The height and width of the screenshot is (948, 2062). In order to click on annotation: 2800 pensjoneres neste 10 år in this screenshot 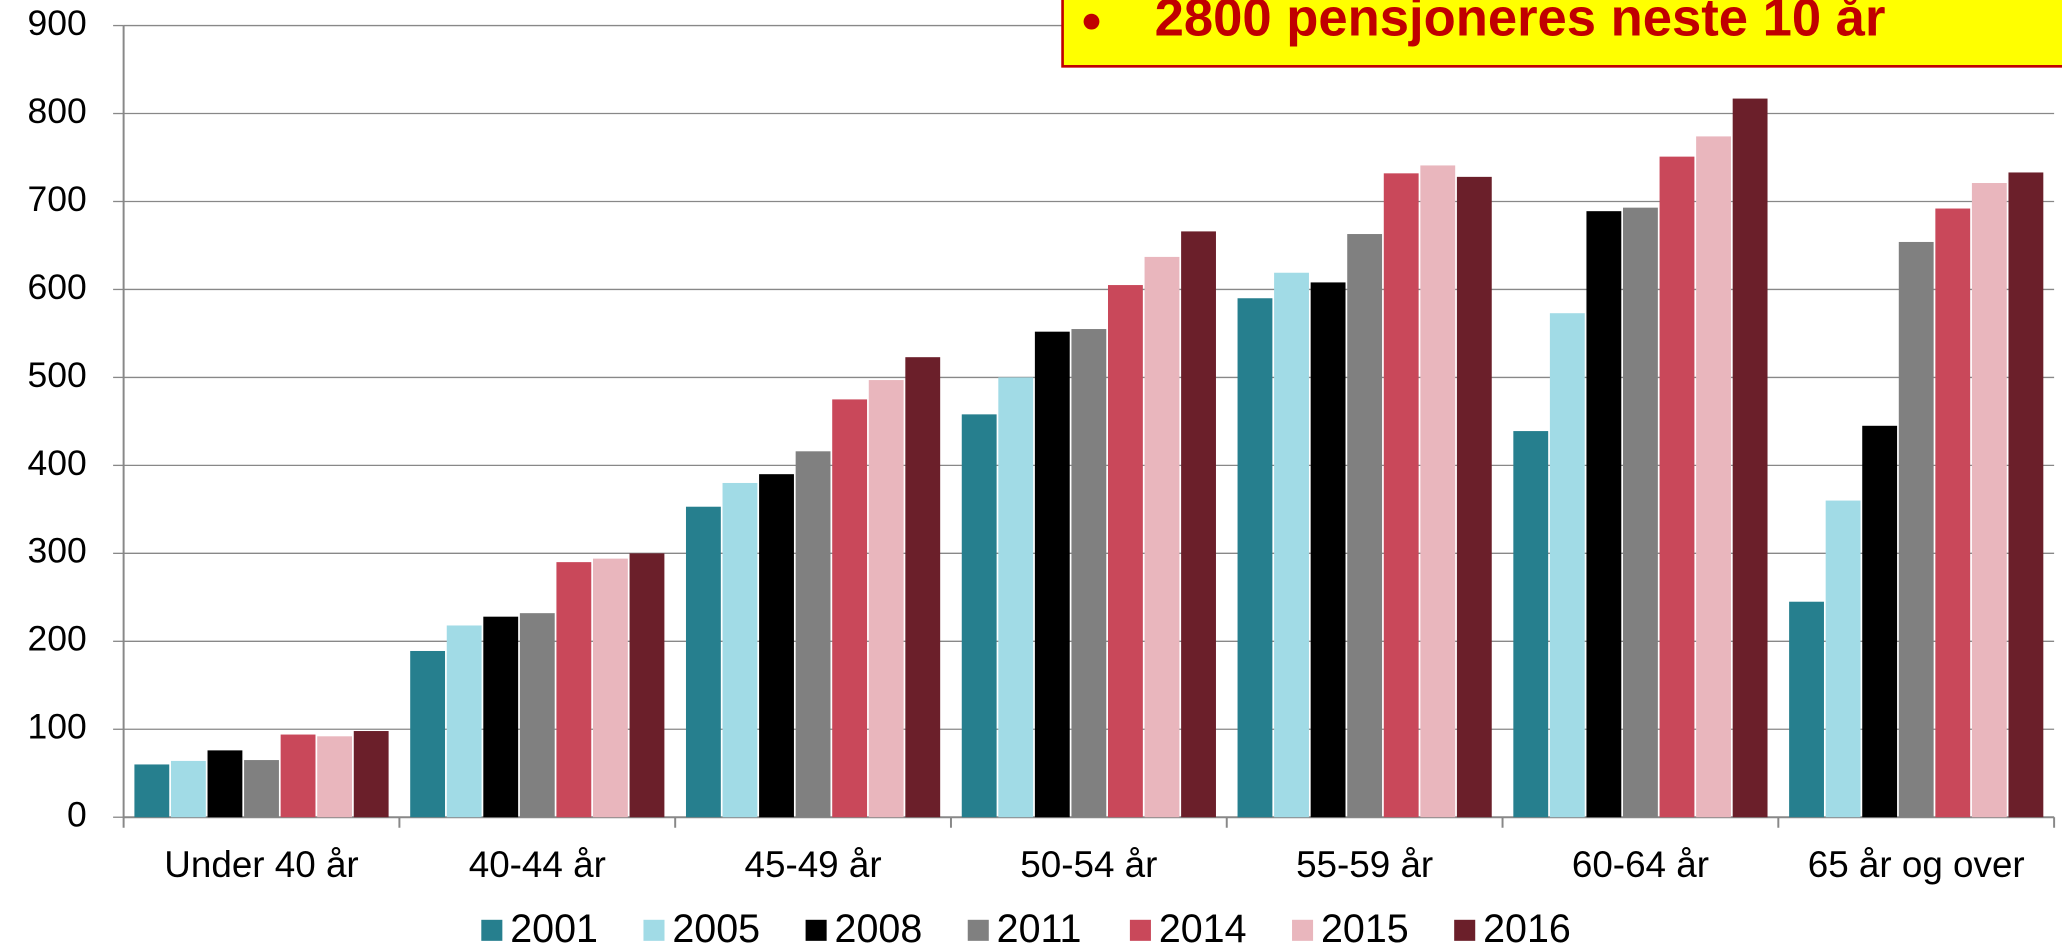, I will do `click(1561, 34)`.